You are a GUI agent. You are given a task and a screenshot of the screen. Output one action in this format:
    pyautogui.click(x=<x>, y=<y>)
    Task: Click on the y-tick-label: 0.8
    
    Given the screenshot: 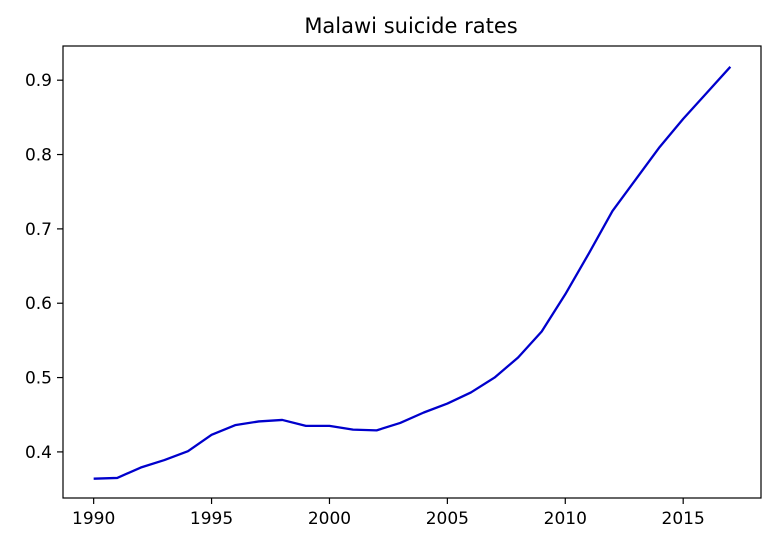 What is the action you would take?
    pyautogui.click(x=38, y=156)
    